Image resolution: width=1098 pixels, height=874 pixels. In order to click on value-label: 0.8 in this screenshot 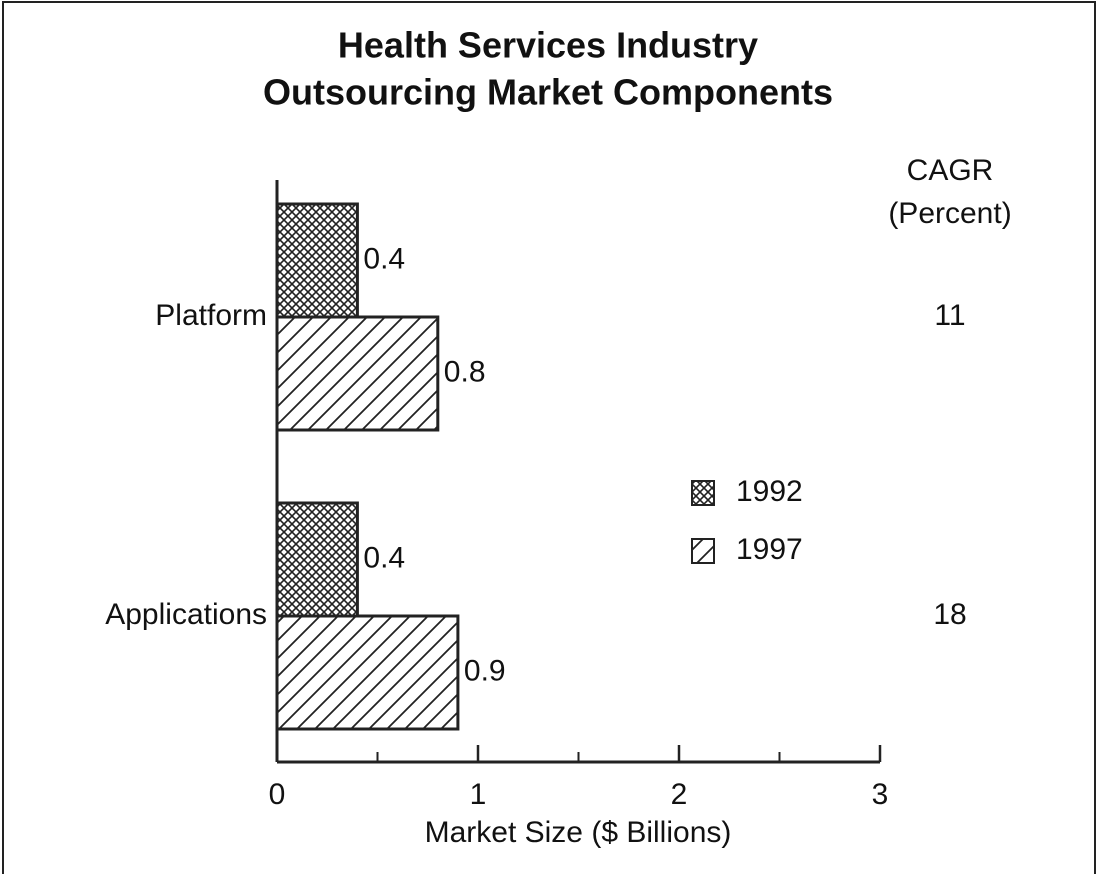, I will do `click(465, 371)`.